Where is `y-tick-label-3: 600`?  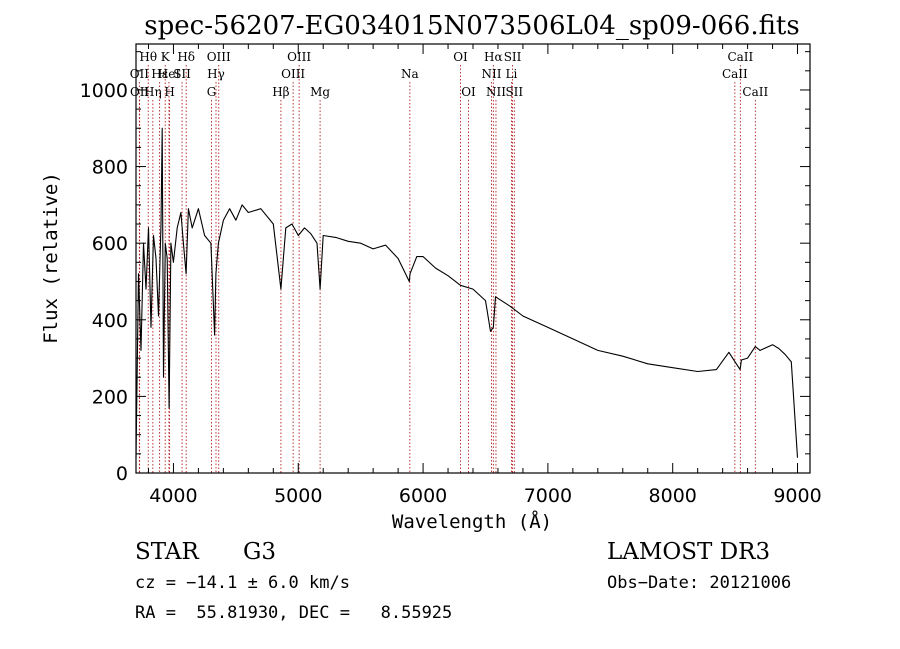 y-tick-label-3: 600 is located at coordinates (110, 244).